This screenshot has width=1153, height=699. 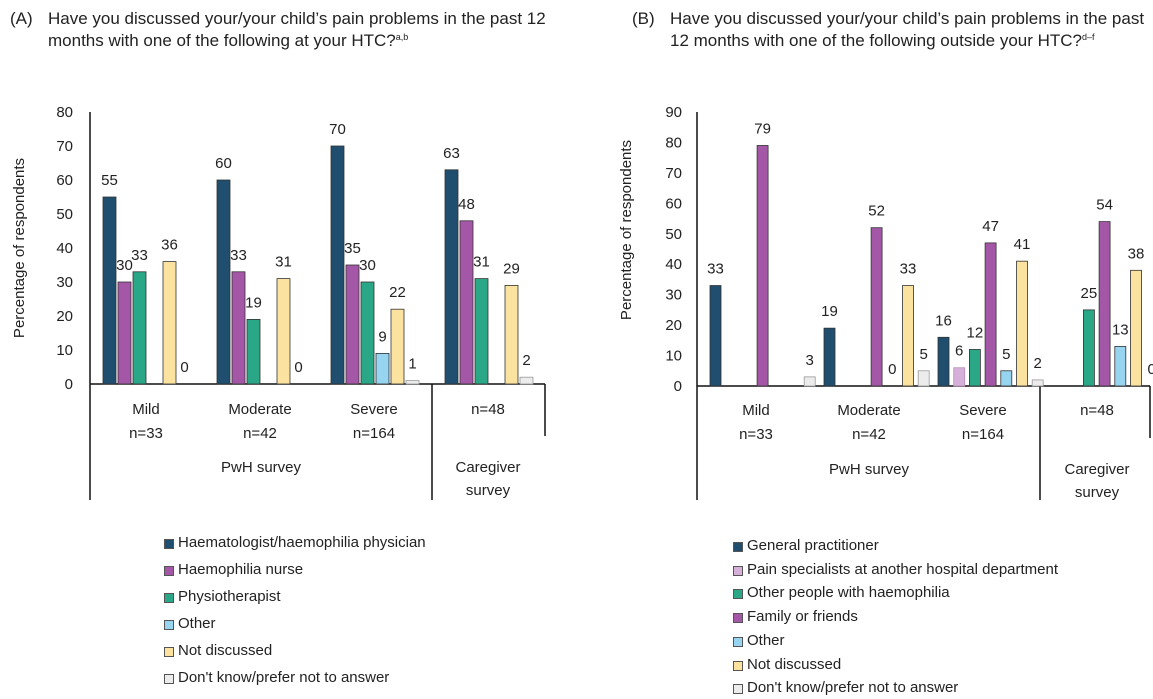 What do you see at coordinates (990, 226) in the screenshot?
I see `data-label: 47` at bounding box center [990, 226].